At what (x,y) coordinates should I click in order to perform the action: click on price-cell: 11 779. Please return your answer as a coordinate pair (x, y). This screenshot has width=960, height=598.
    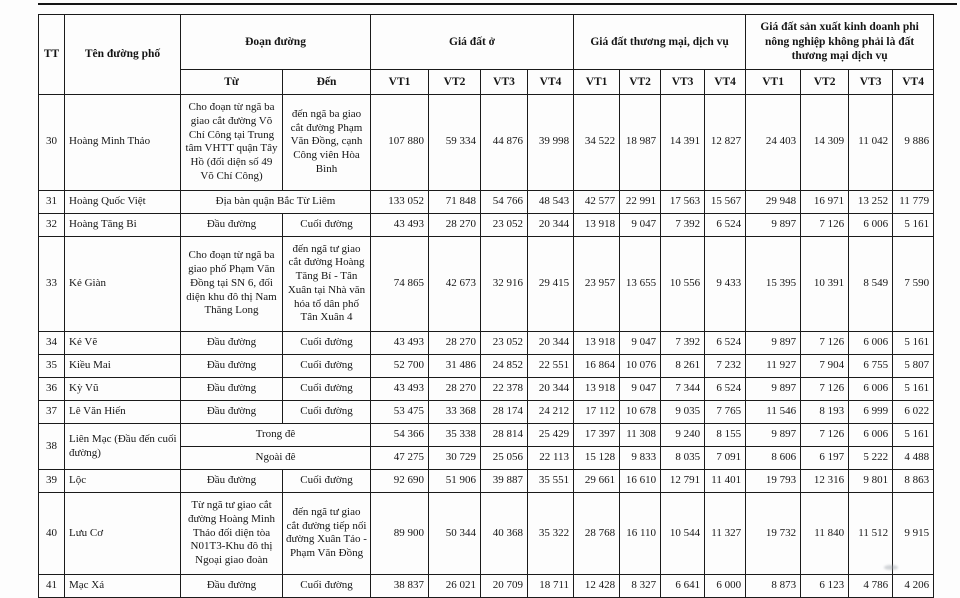
    Looking at the image, I should click on (913, 201).